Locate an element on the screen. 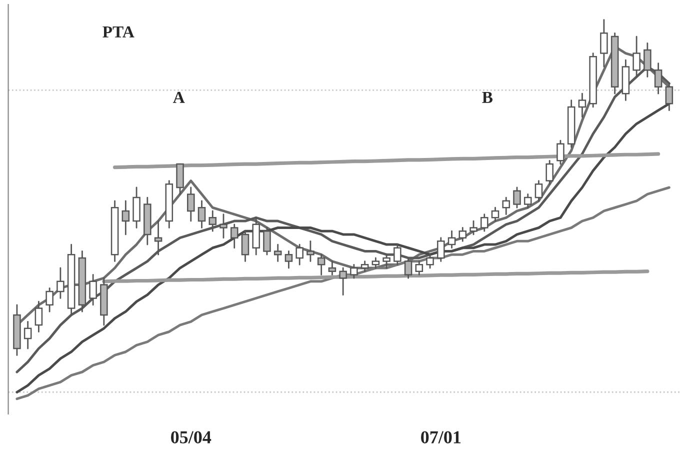  x-tick-label: 05/04 is located at coordinates (191, 437).